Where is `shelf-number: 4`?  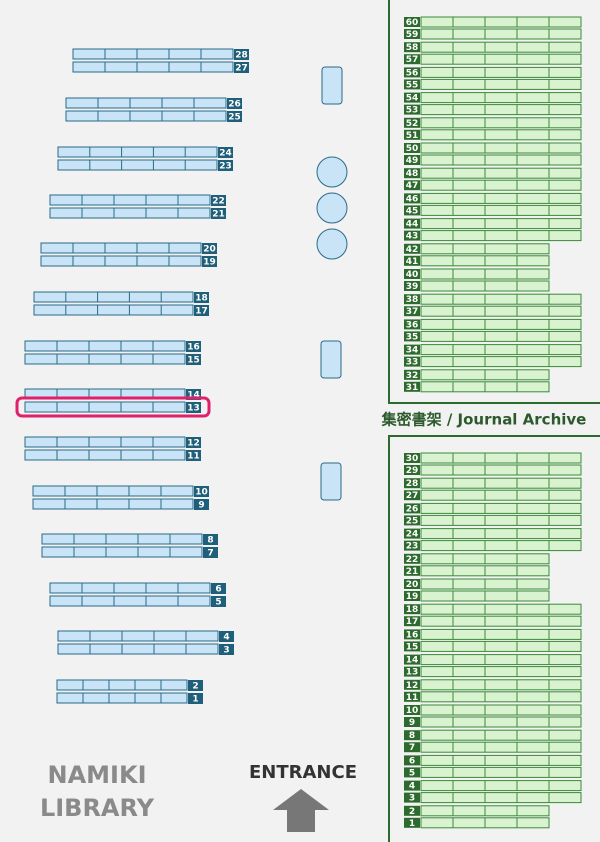
shelf-number: 4 is located at coordinates (226, 638).